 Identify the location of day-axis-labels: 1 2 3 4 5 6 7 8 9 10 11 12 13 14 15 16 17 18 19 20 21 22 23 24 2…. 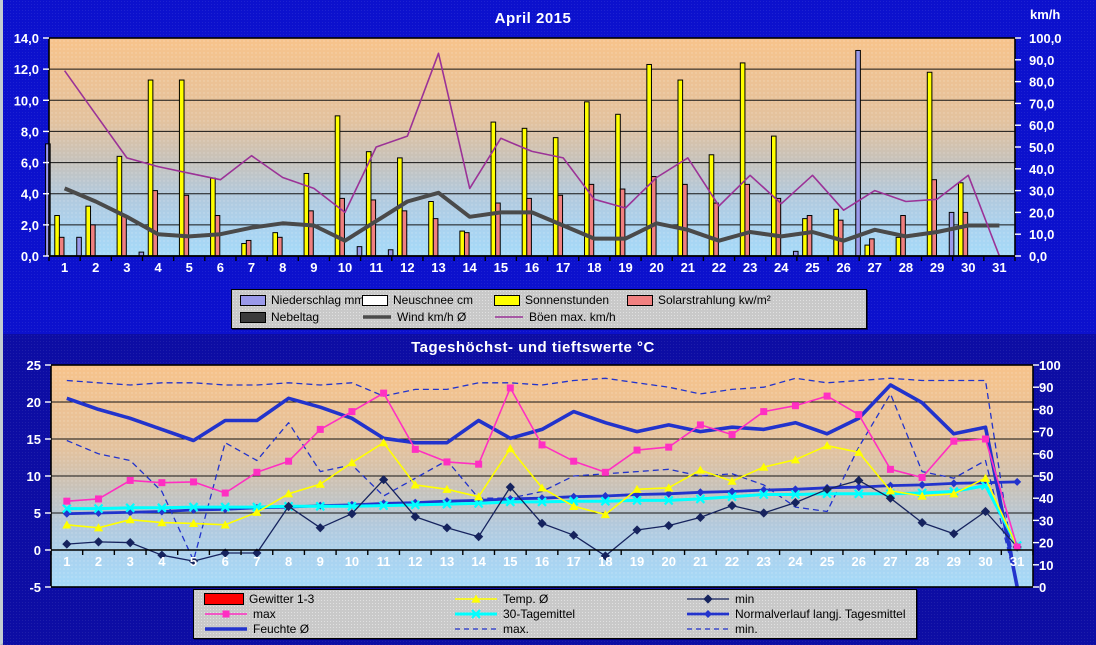
(534, 267).